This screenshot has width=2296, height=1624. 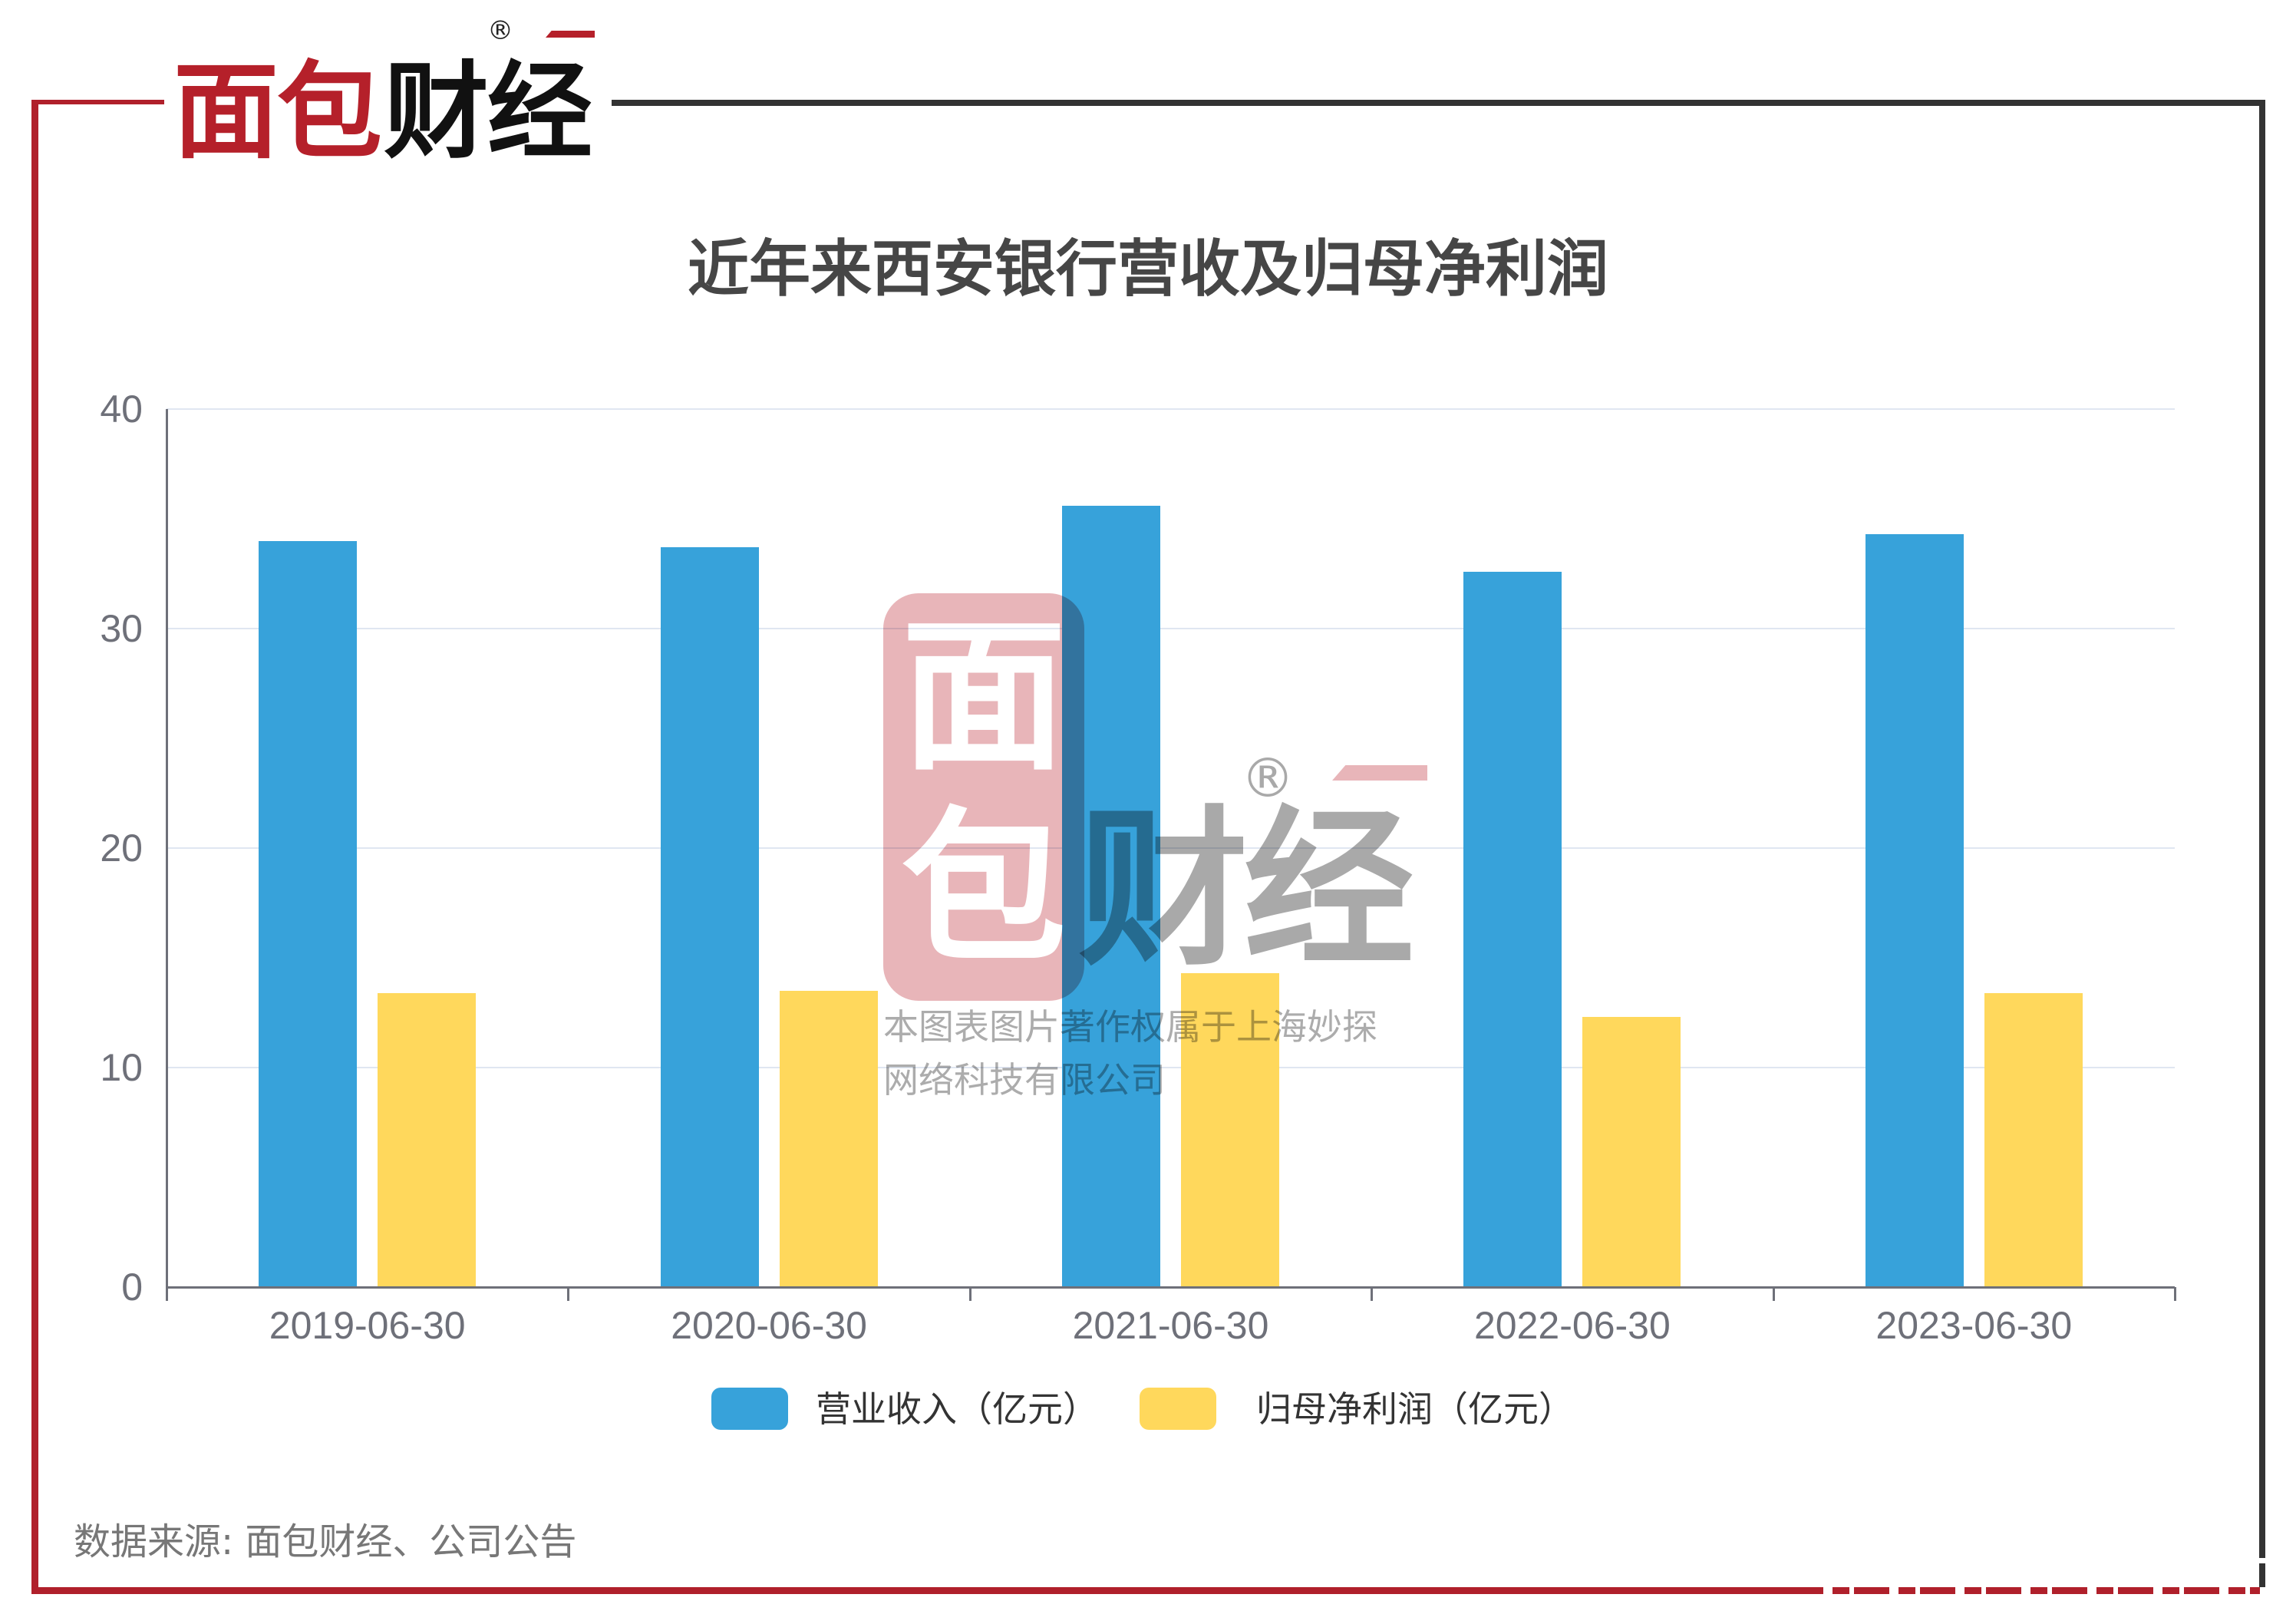 I want to click on logo-accent-bar, so click(x=570, y=34).